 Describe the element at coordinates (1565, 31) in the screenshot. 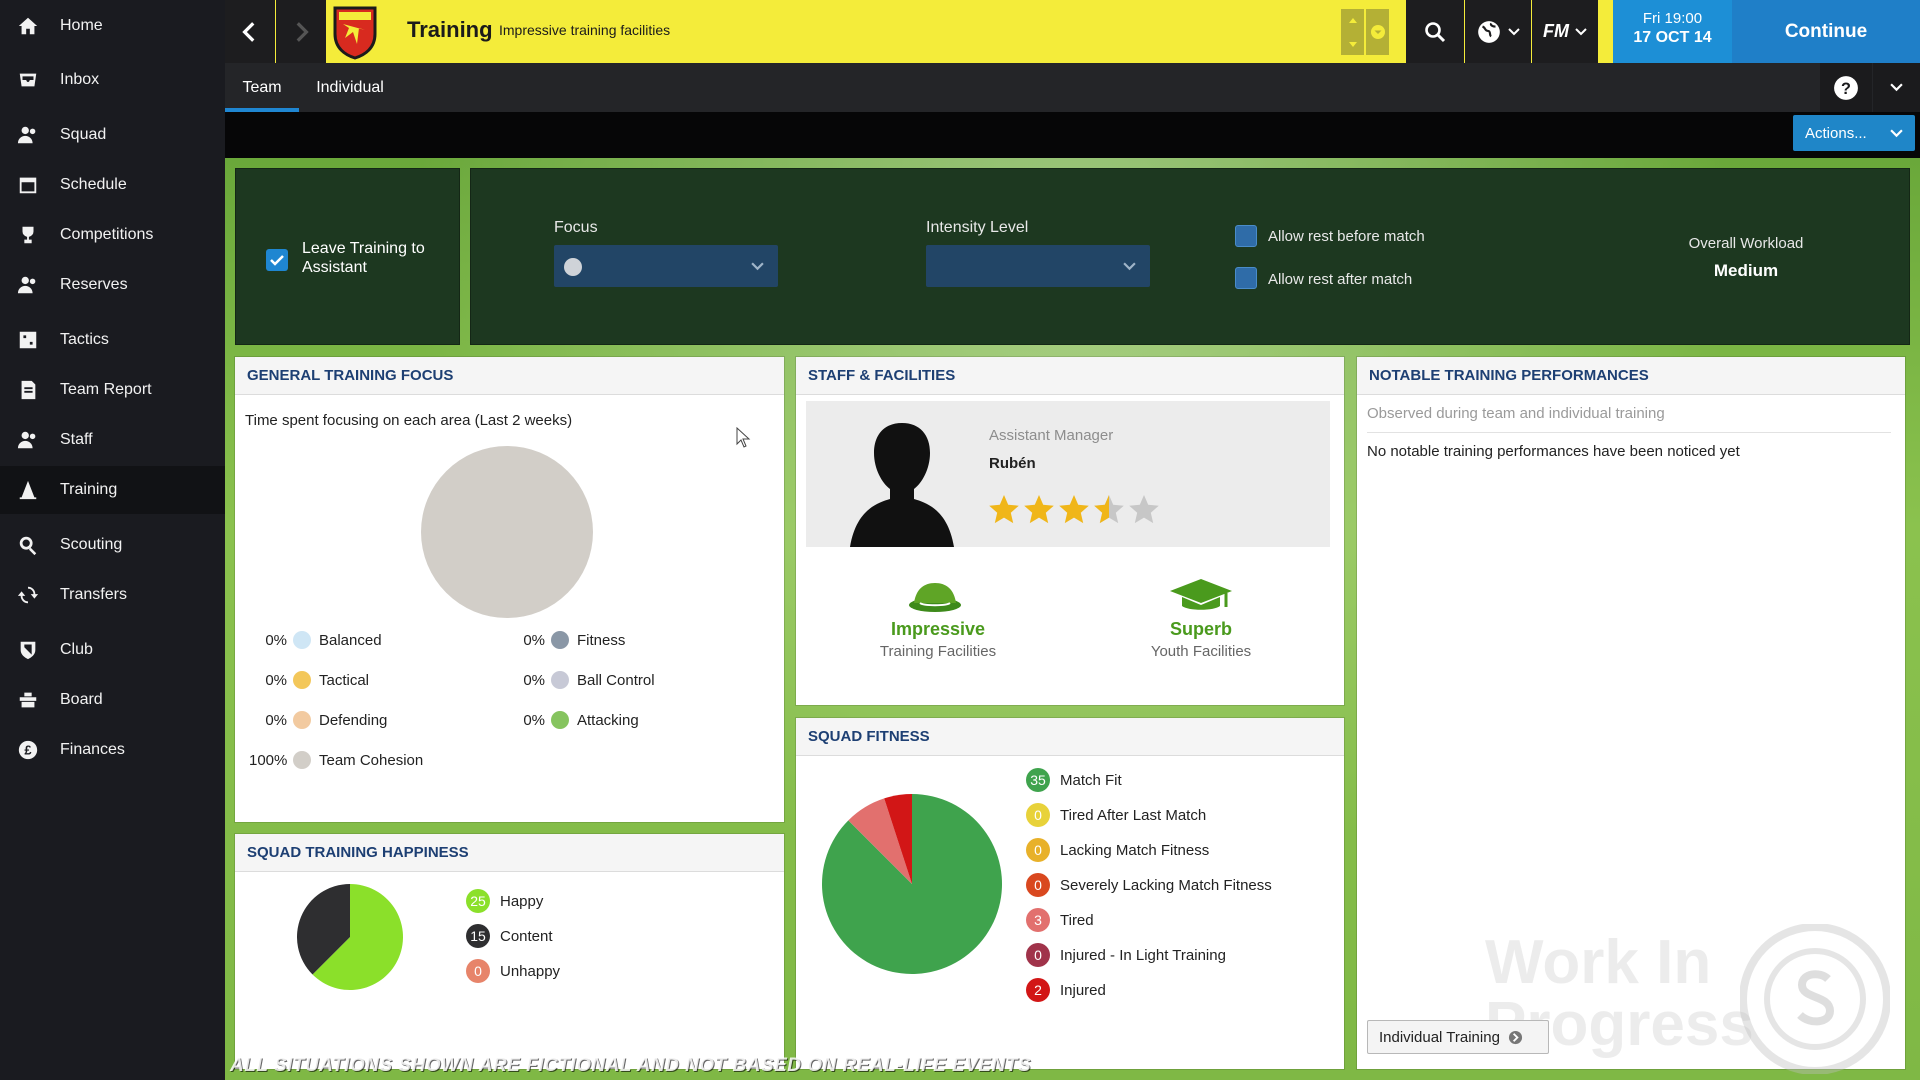

I see `fm-menu-button: FM` at that location.